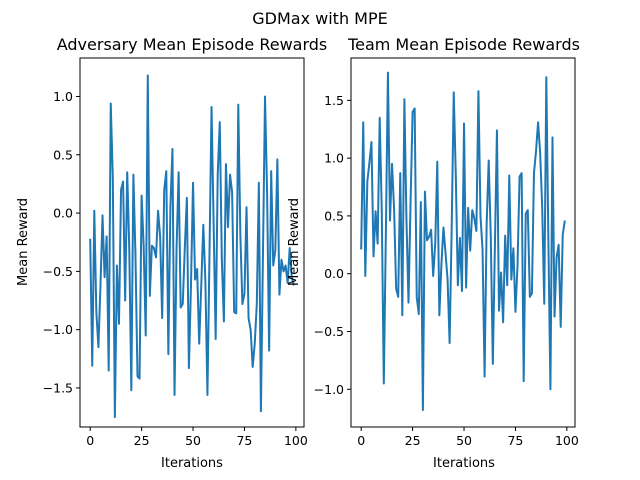  I want to click on y-tick-label: 1.5, so click(334, 100).